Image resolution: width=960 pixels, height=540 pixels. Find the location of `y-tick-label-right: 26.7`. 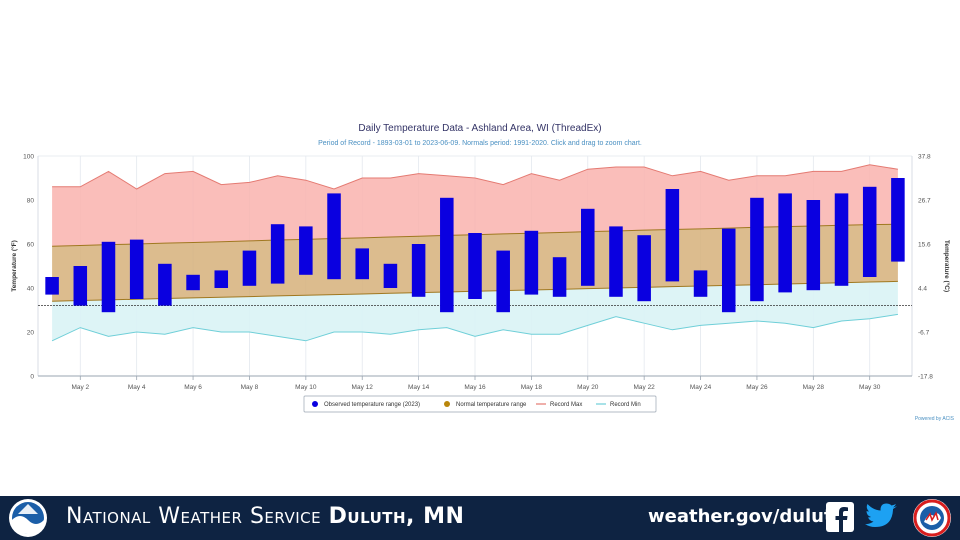

y-tick-label-right: 26.7 is located at coordinates (924, 201).